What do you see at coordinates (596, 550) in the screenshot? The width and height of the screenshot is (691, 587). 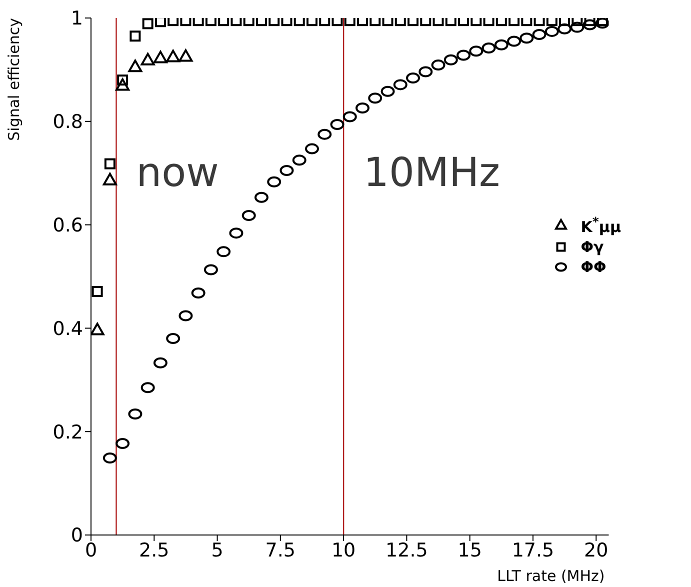 I see `x-tick-label: 20` at bounding box center [596, 550].